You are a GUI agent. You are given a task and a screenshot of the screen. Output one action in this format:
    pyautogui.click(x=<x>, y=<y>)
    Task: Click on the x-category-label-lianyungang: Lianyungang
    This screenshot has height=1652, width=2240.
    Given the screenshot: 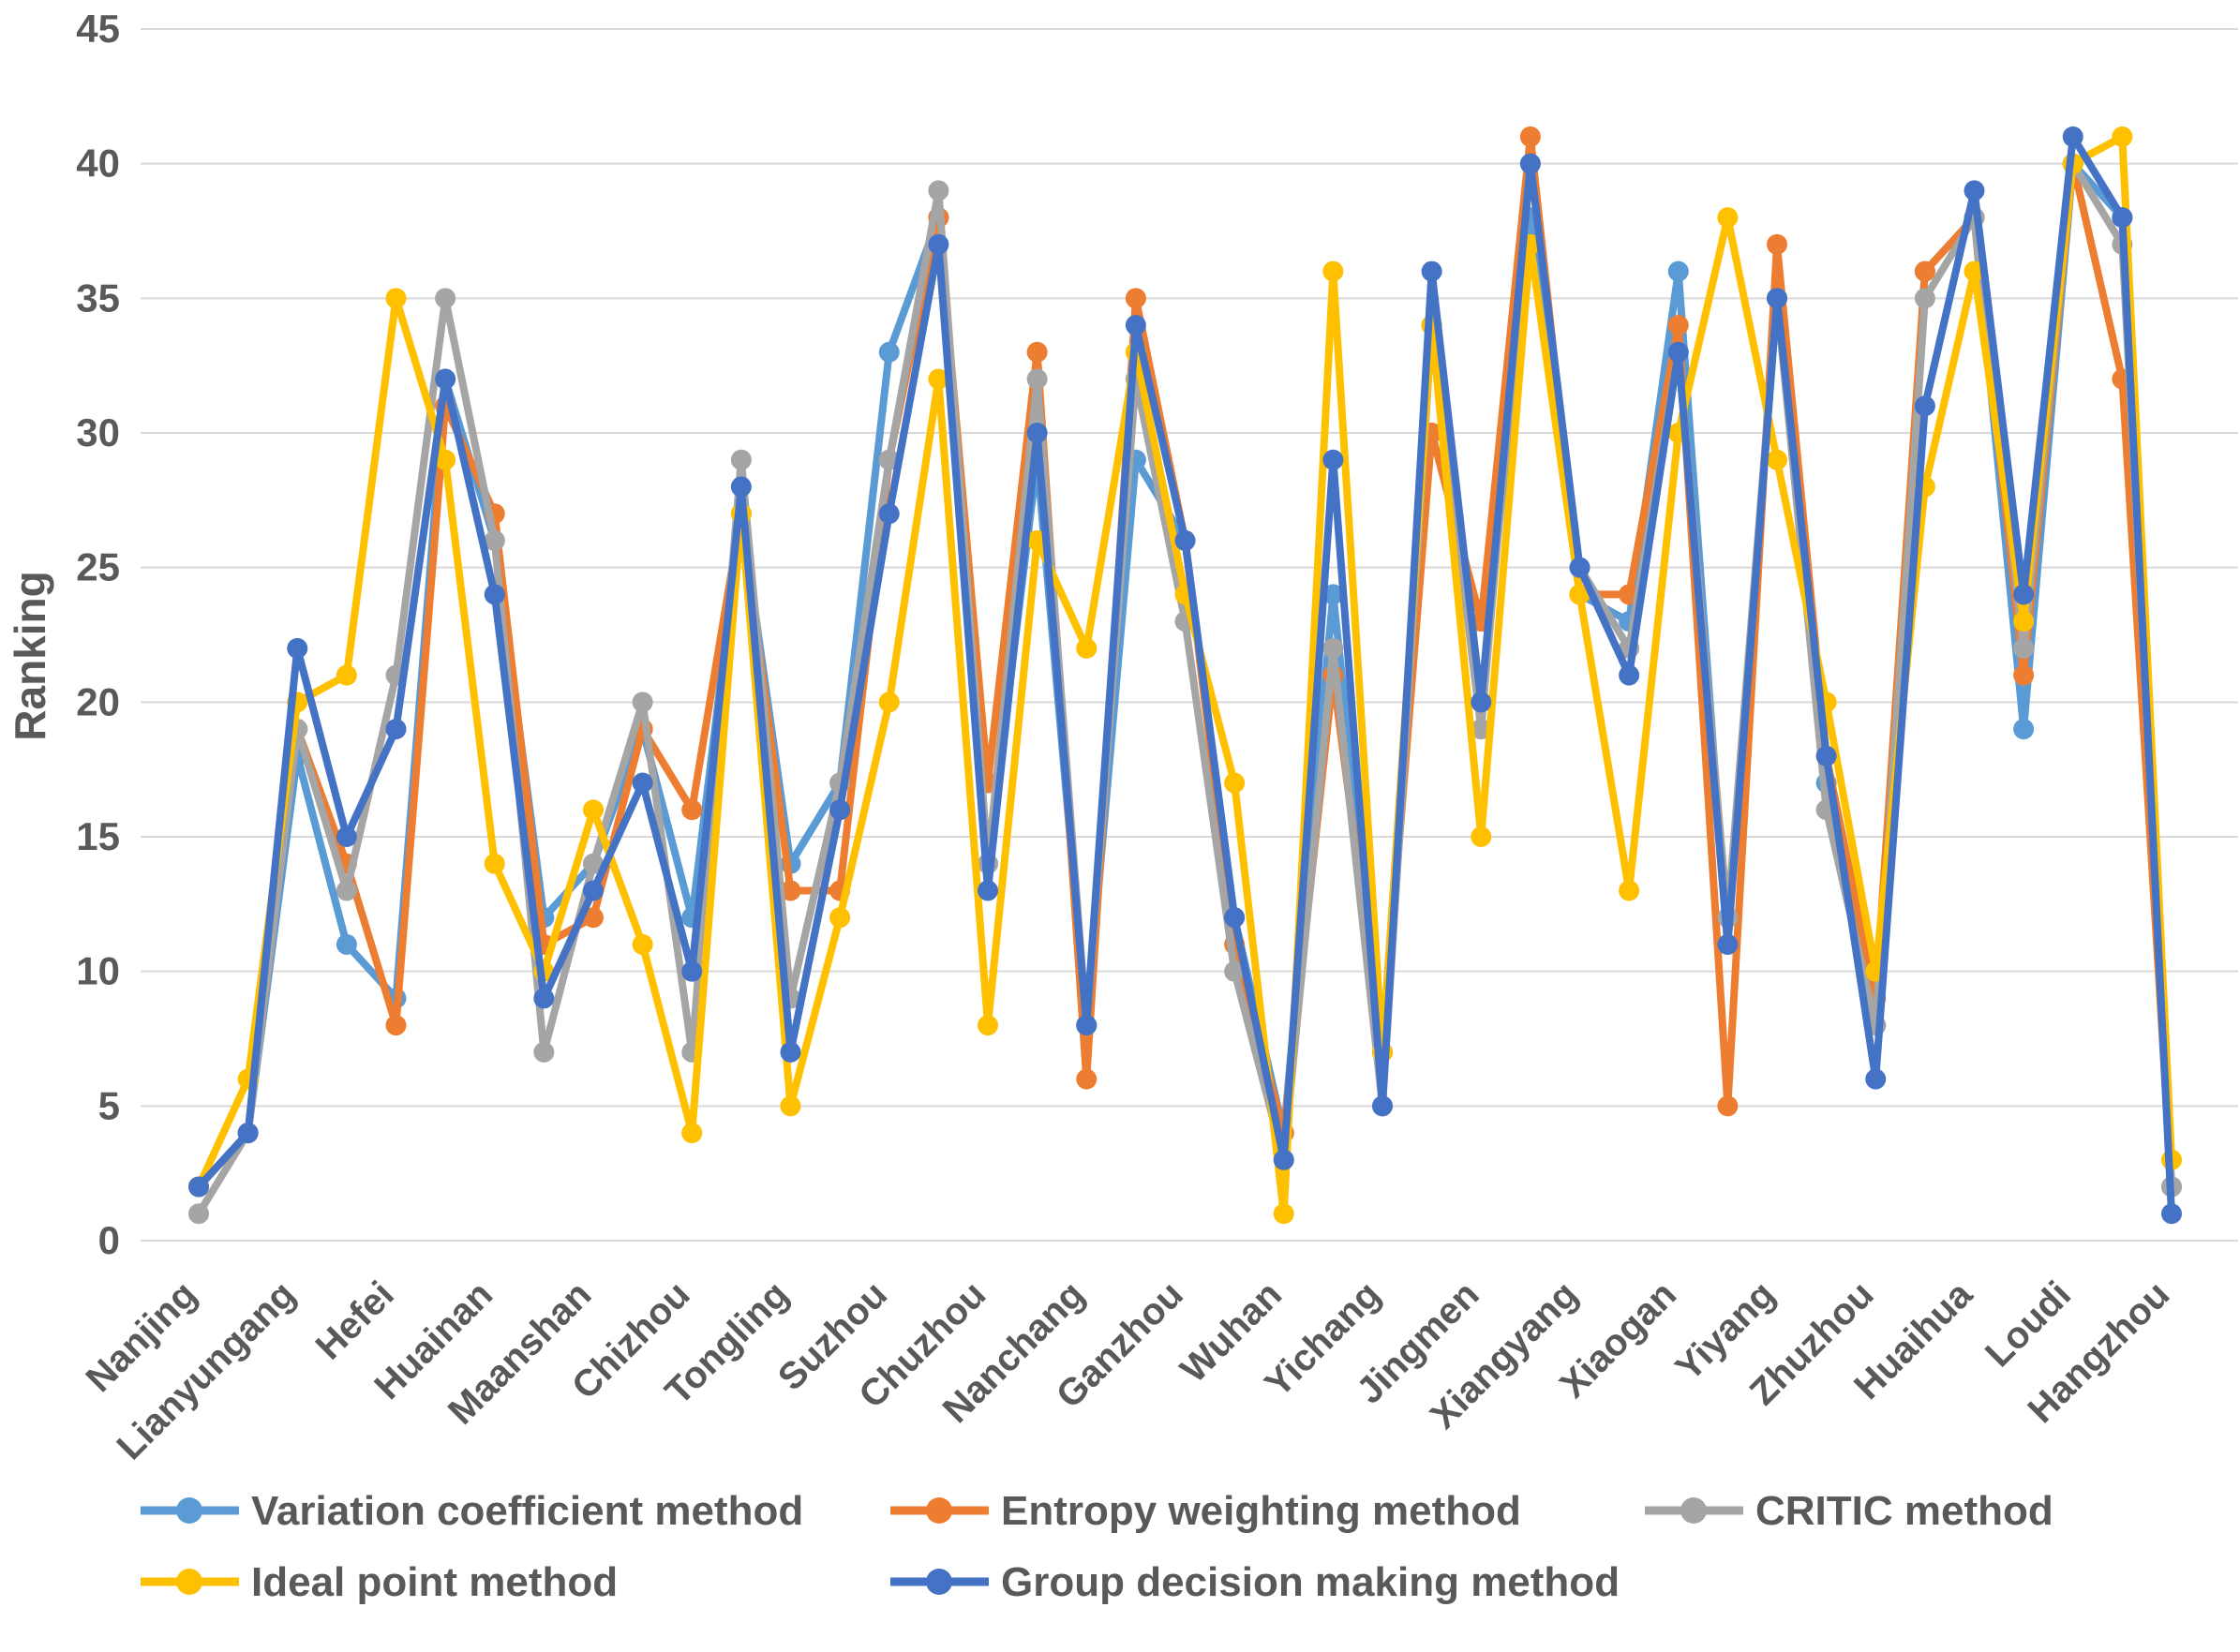 What is the action you would take?
    pyautogui.click(x=207, y=1370)
    